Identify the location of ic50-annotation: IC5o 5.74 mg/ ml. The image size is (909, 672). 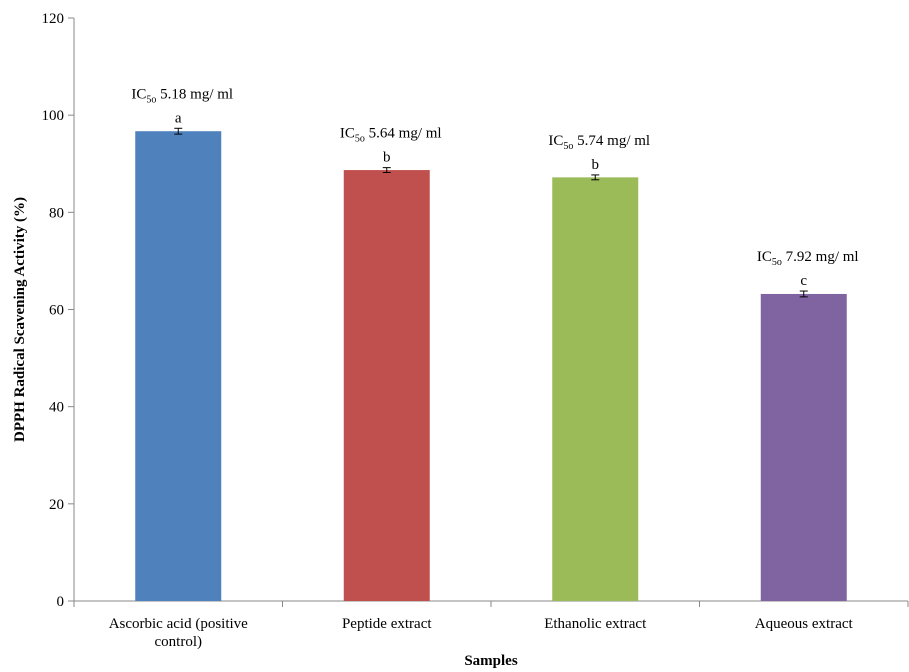
(599, 142).